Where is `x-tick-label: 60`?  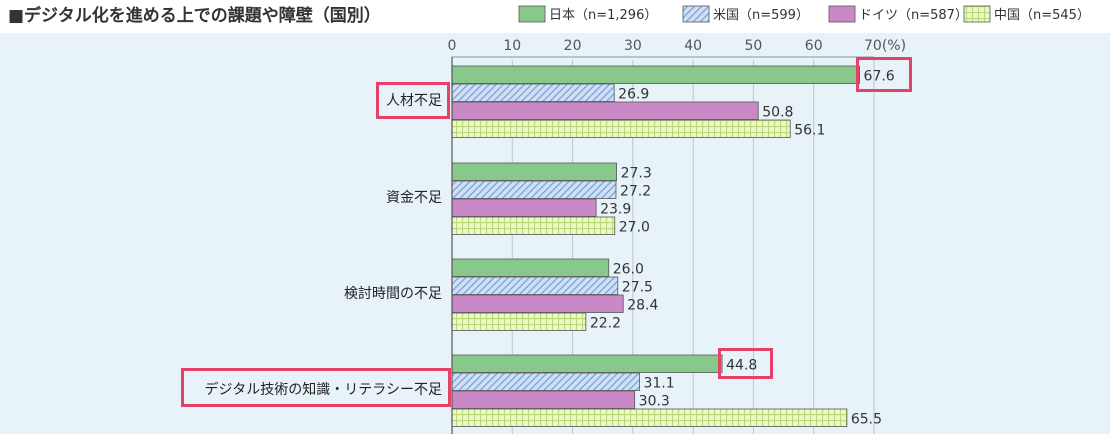 x-tick-label: 60 is located at coordinates (814, 46).